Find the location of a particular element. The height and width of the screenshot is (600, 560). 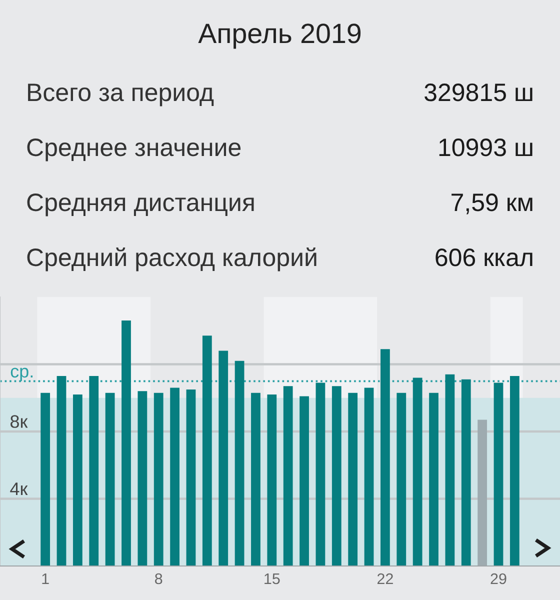

text: Всего за период is located at coordinates (121, 95).